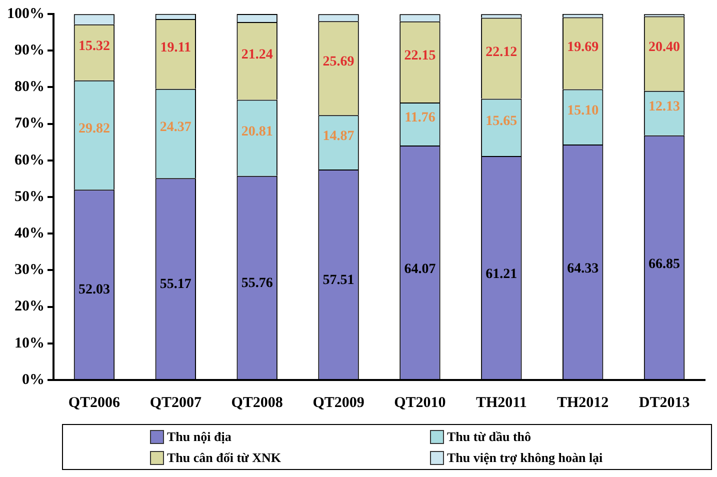 This screenshot has width=717, height=477. I want to click on data-label: 22.15, so click(420, 56).